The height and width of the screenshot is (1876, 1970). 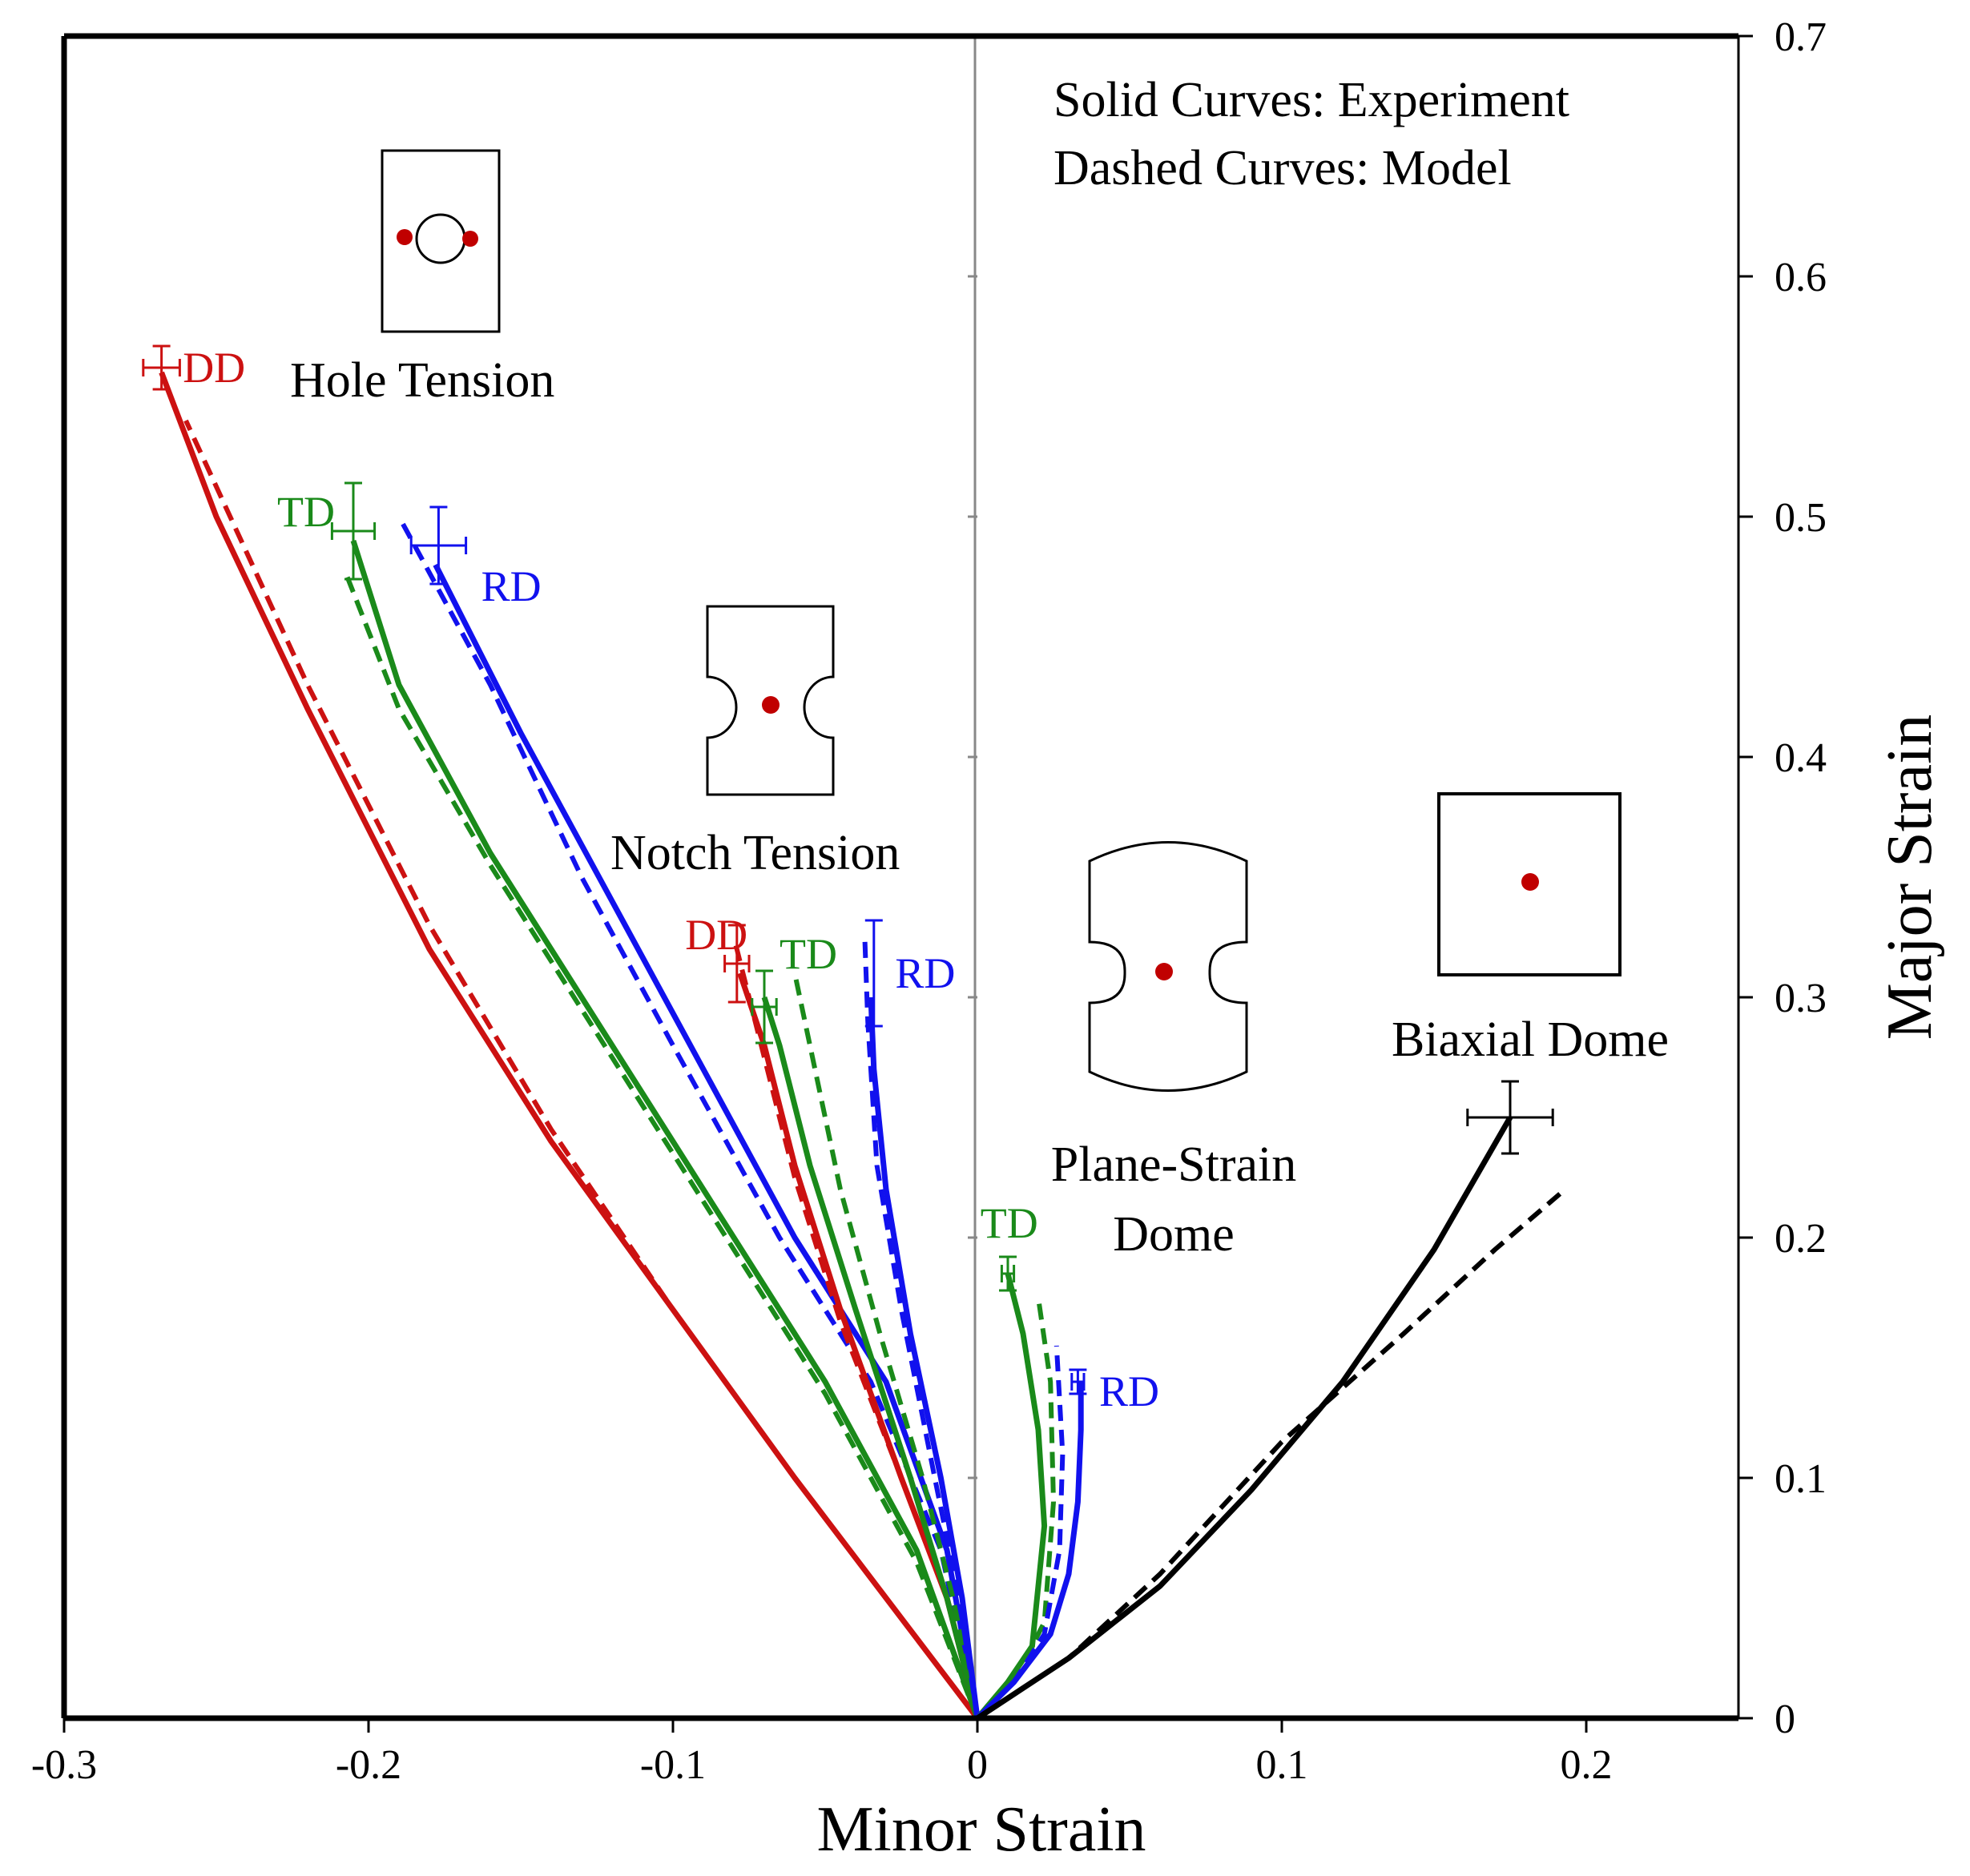 What do you see at coordinates (1271, 1452) in the screenshot?
I see `model-curve-biaxial` at bounding box center [1271, 1452].